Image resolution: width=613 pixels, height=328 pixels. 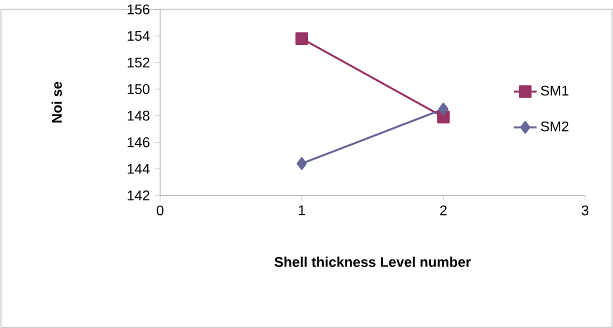 What do you see at coordinates (585, 210) in the screenshot?
I see `x-tick-label: 3` at bounding box center [585, 210].